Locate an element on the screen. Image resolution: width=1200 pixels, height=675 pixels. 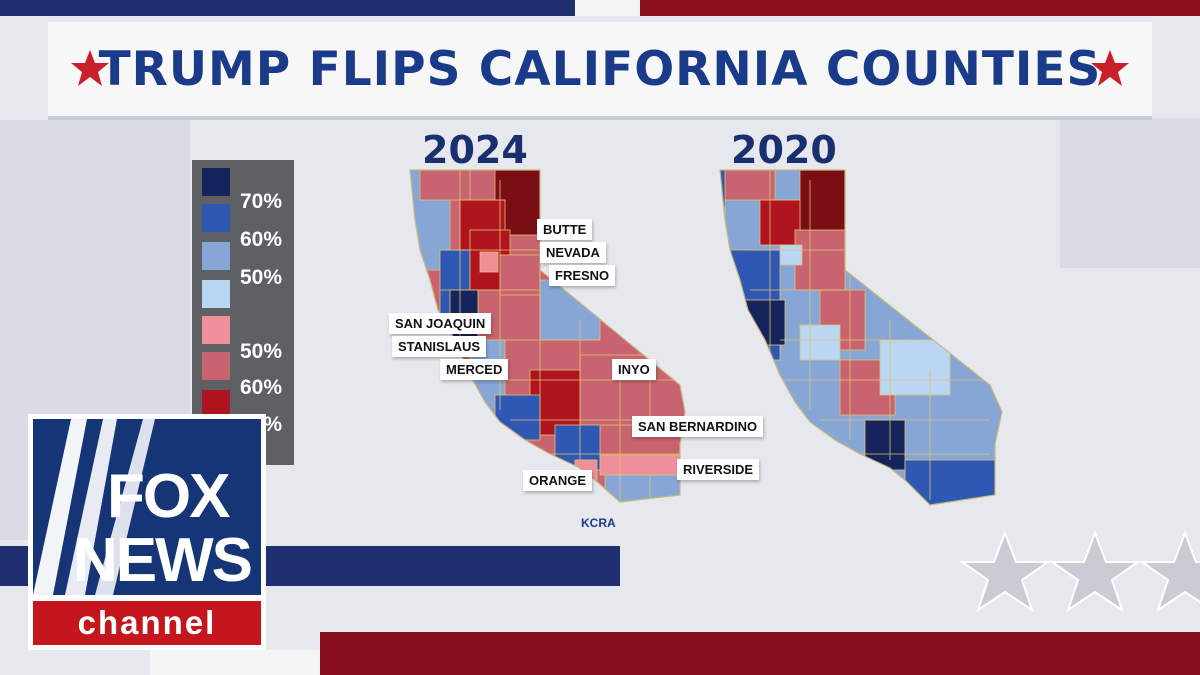
map-2020-year-label: 2020 is located at coordinates (784, 150).